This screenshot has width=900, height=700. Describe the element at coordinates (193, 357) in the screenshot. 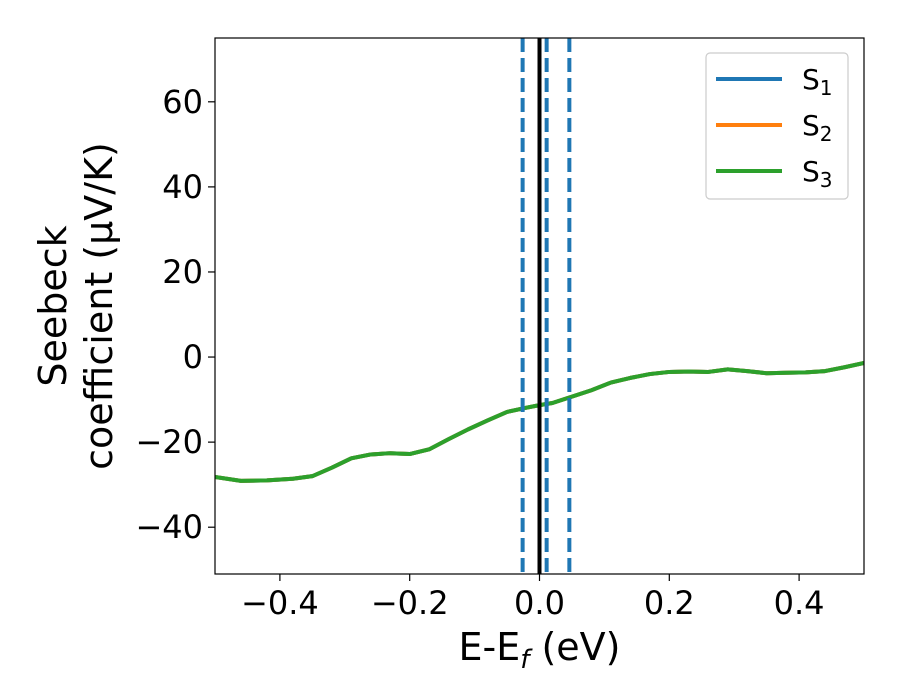

I see `y-tick-label: 0` at that location.